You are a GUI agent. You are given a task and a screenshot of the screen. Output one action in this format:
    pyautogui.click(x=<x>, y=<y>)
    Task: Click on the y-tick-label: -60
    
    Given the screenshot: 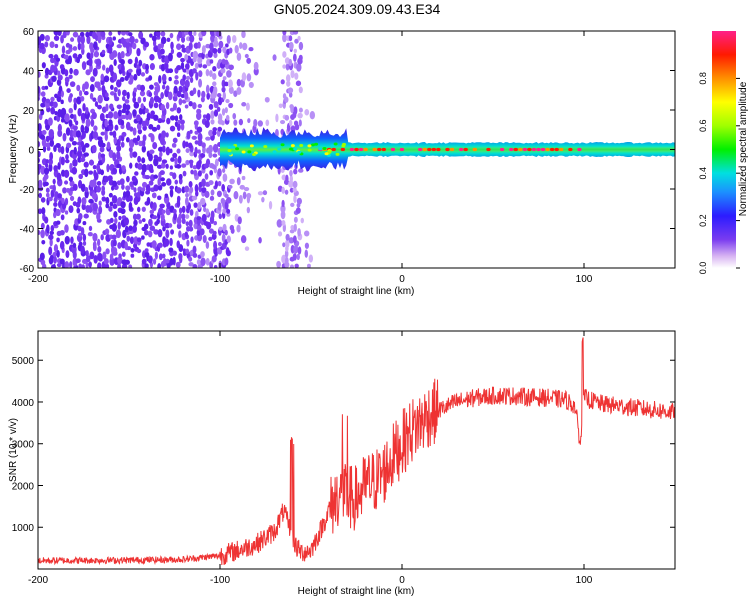 What is the action you would take?
    pyautogui.click(x=27, y=269)
    